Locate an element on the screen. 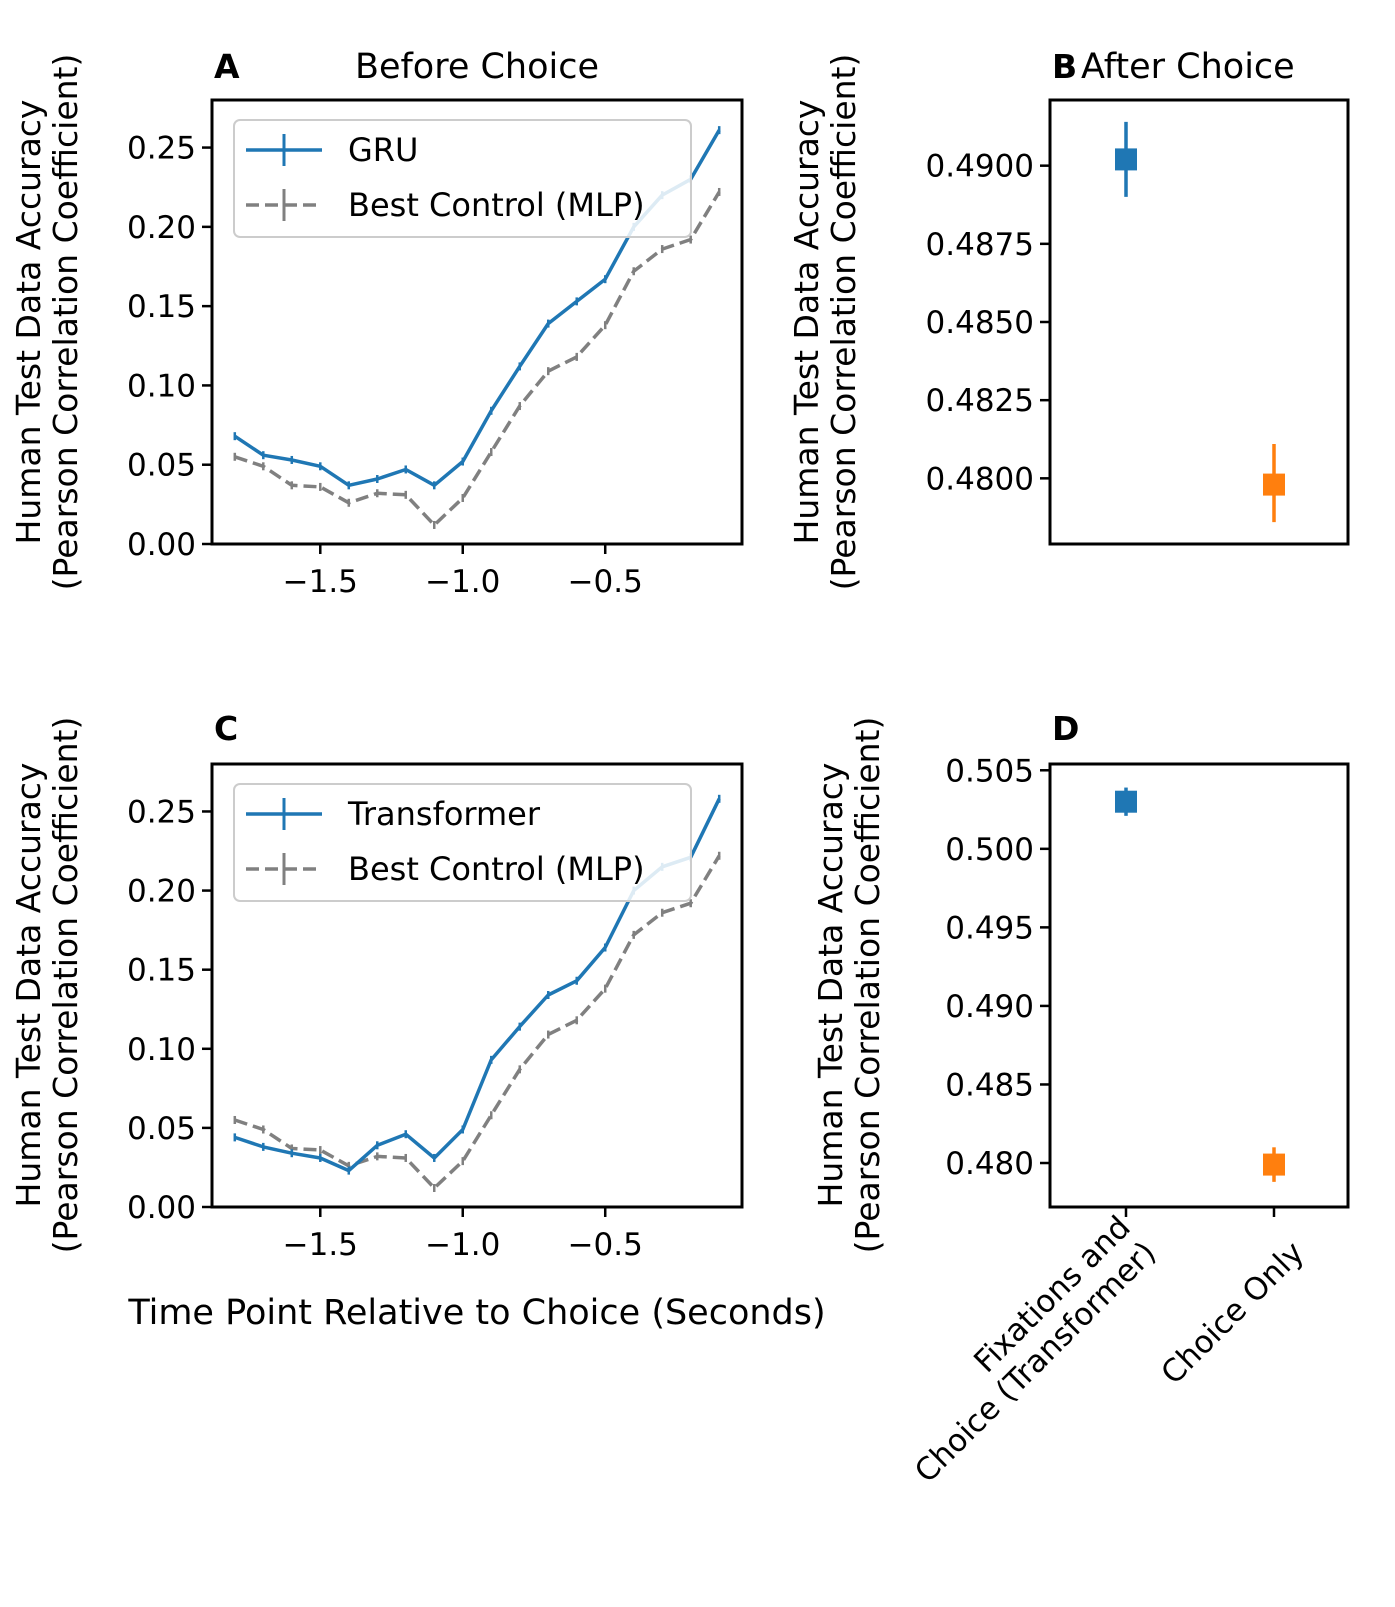 This screenshot has width=1395, height=1607. x-tick-label: Choice Only is located at coordinates (1232, 1313).